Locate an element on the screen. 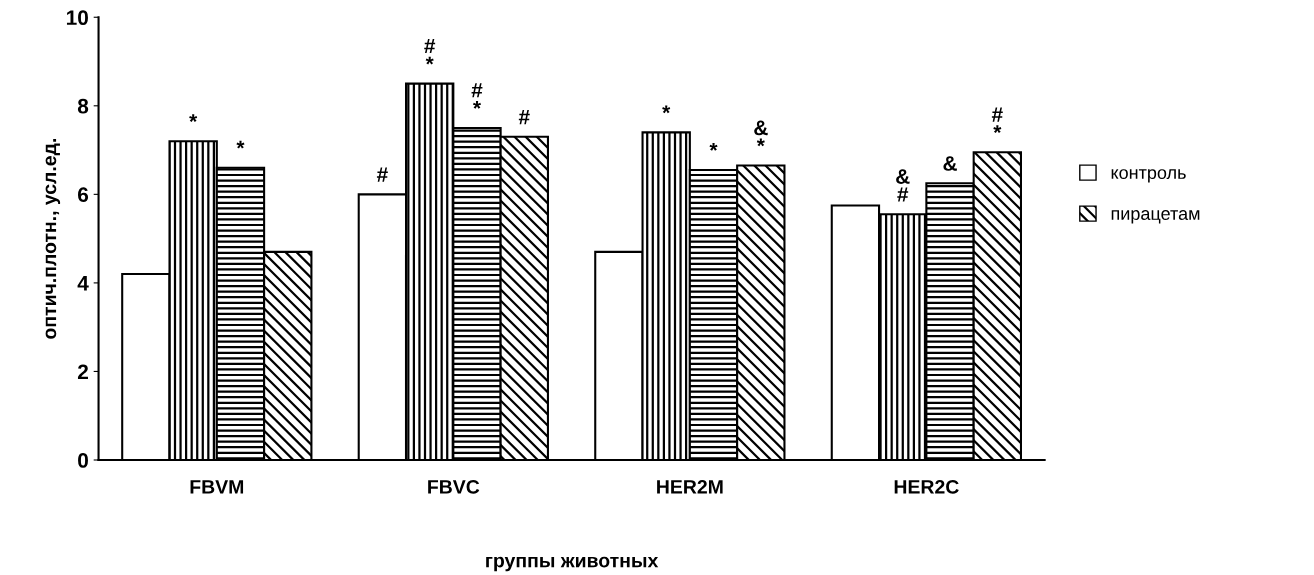 This screenshot has width=1314, height=575. x-tick-label: HER2M is located at coordinates (690, 486).